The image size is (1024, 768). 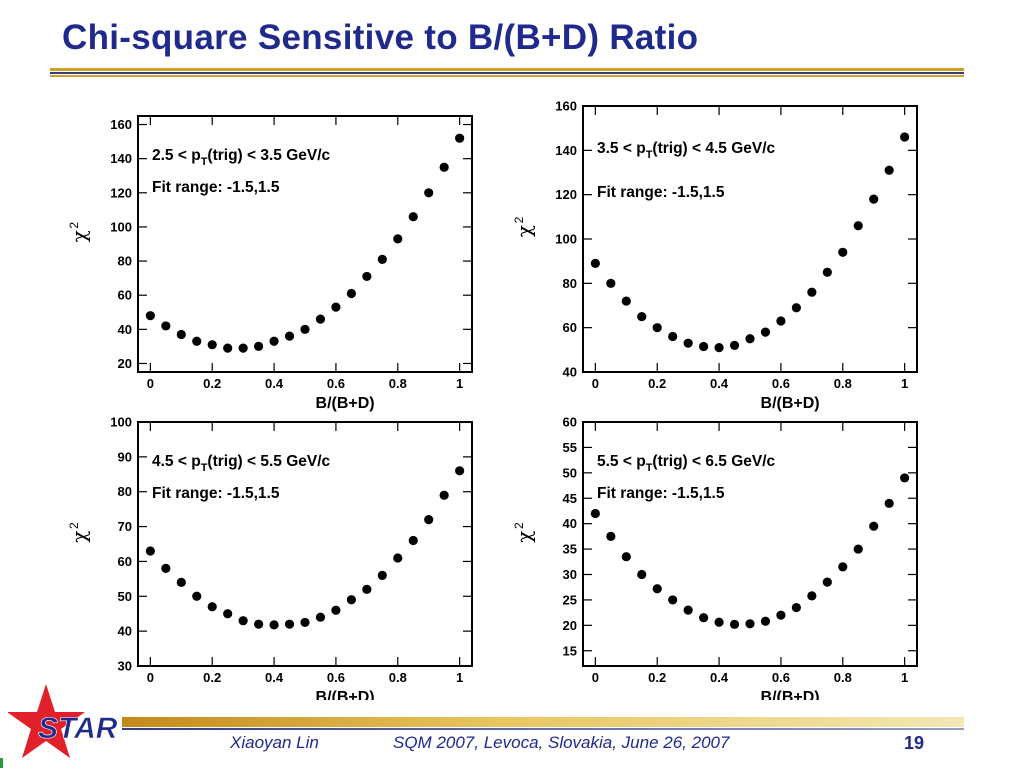 What do you see at coordinates (212, 677) in the screenshot?
I see `chart-3-xtick-label: 0.2` at bounding box center [212, 677].